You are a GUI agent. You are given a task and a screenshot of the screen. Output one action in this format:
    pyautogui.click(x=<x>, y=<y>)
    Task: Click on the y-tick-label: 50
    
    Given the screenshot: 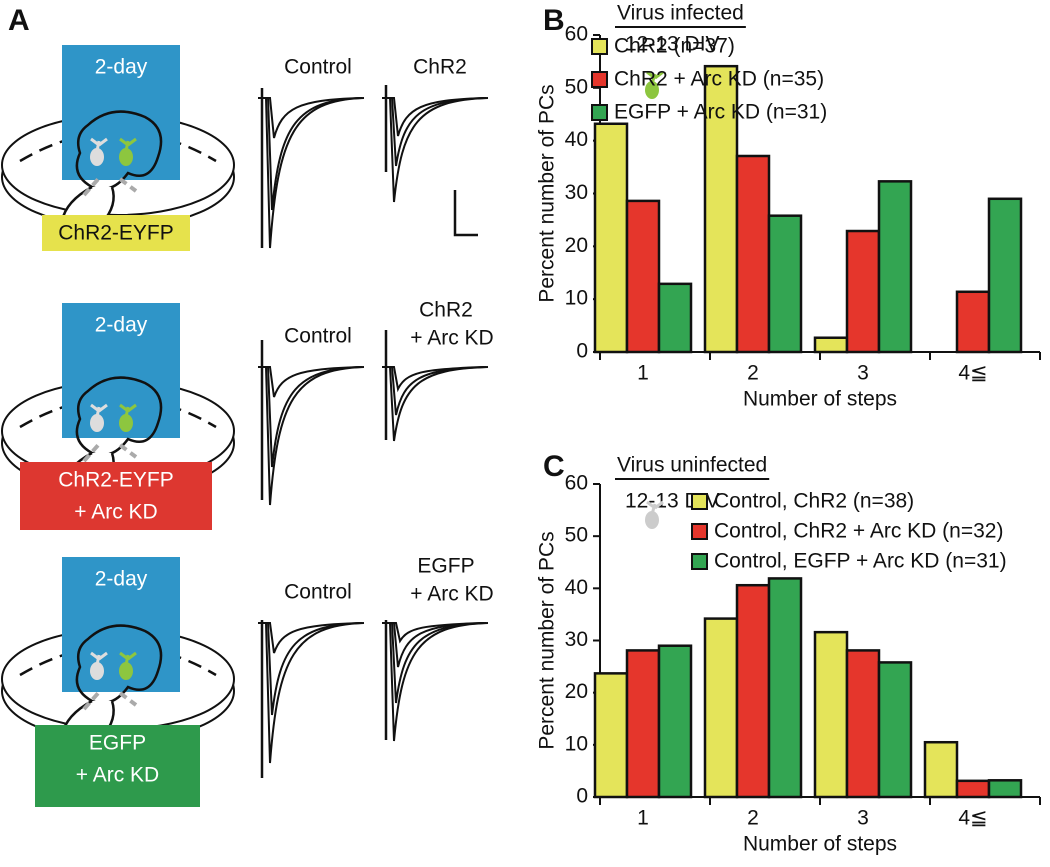 What is the action you would take?
    pyautogui.click(x=576, y=535)
    